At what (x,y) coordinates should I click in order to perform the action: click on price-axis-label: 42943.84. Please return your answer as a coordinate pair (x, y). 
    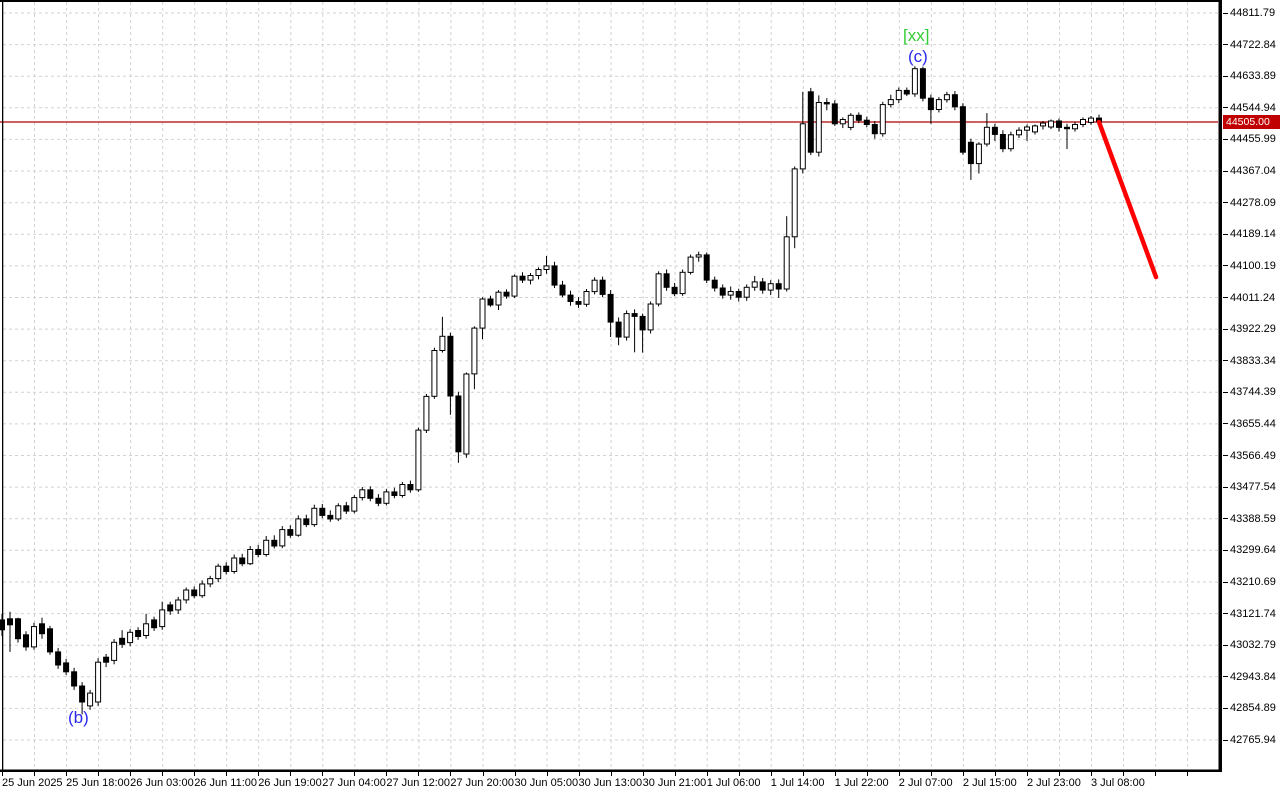
    Looking at the image, I should click on (1253, 676).